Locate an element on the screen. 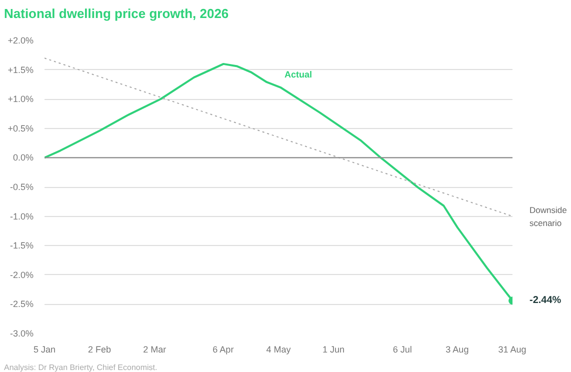 The image size is (571, 372). y-tick-label: -1.5% is located at coordinates (22, 245).